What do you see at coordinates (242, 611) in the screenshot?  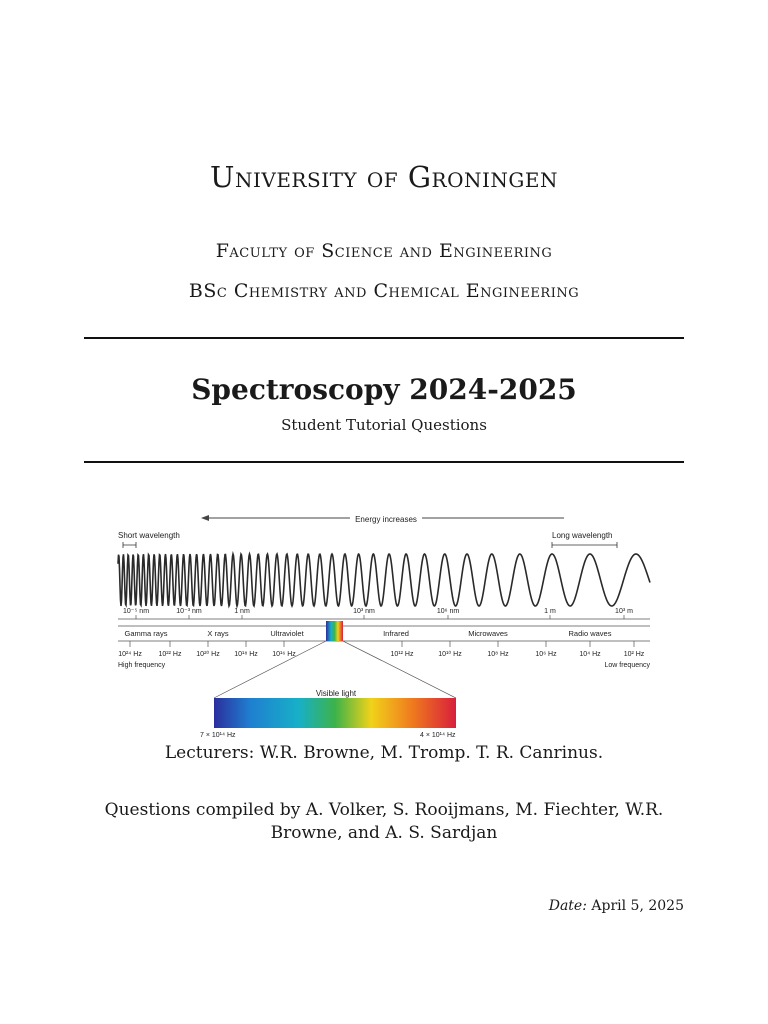 I see `wavelength-tick-label: 1 nm` at bounding box center [242, 611].